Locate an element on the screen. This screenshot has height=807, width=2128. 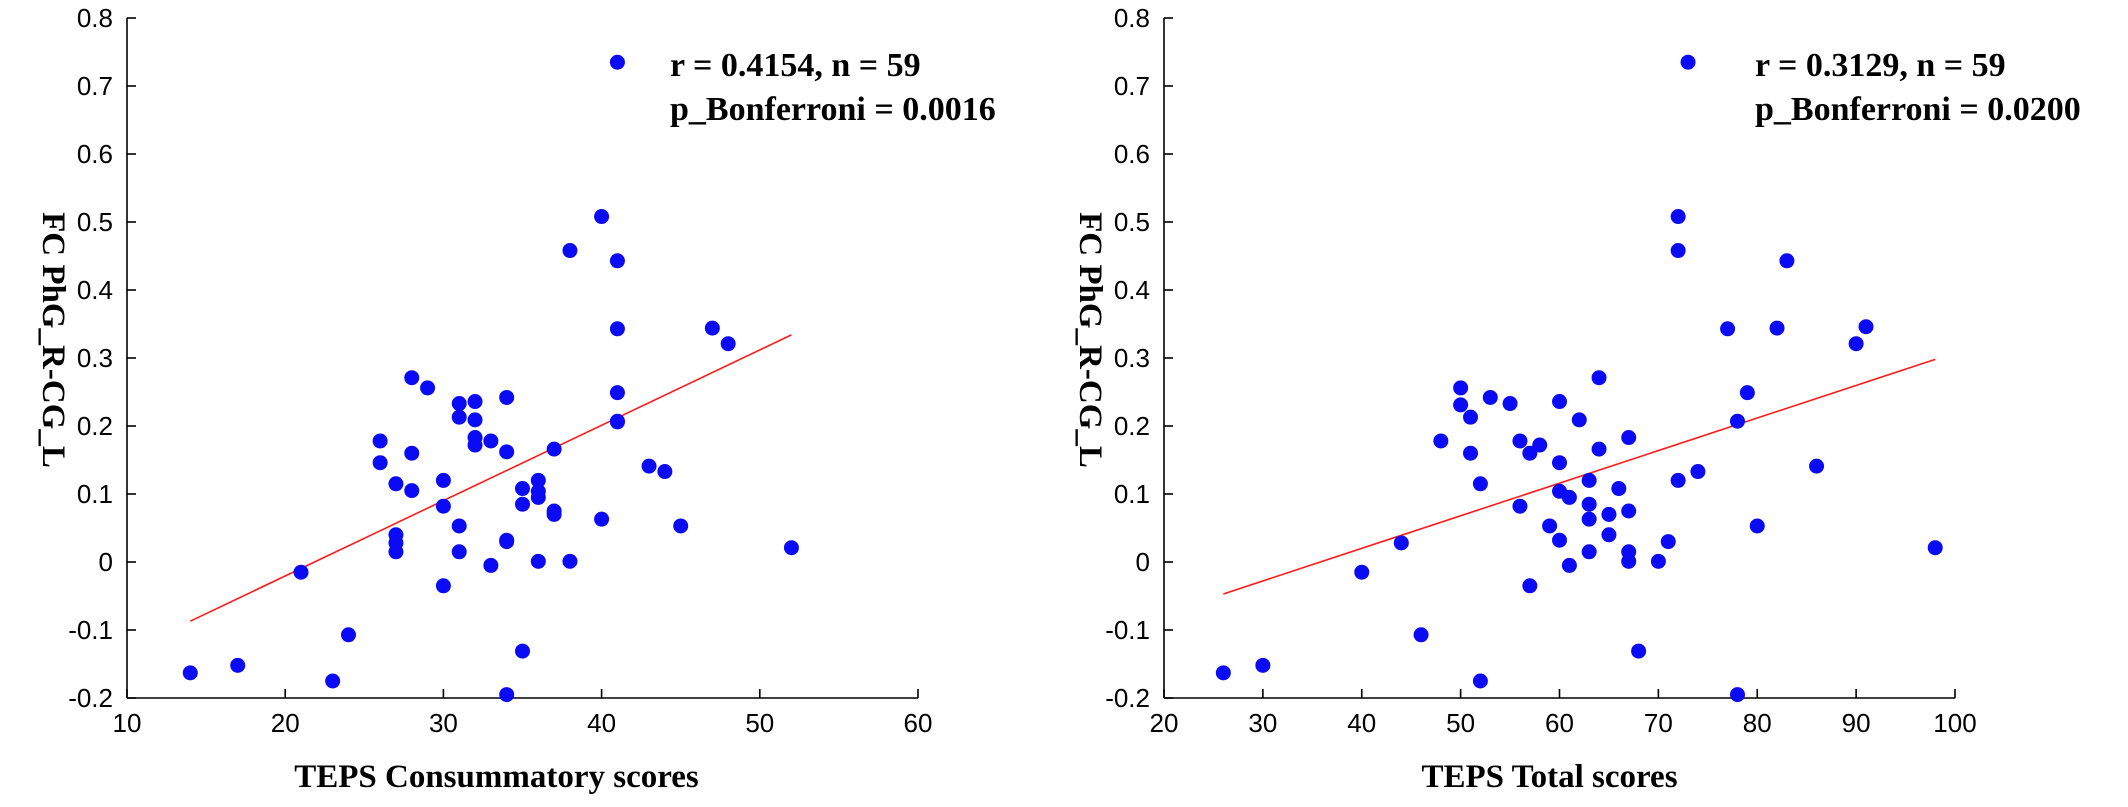
x-axis-label: TEPS Consummatory scores is located at coordinates (496, 777).